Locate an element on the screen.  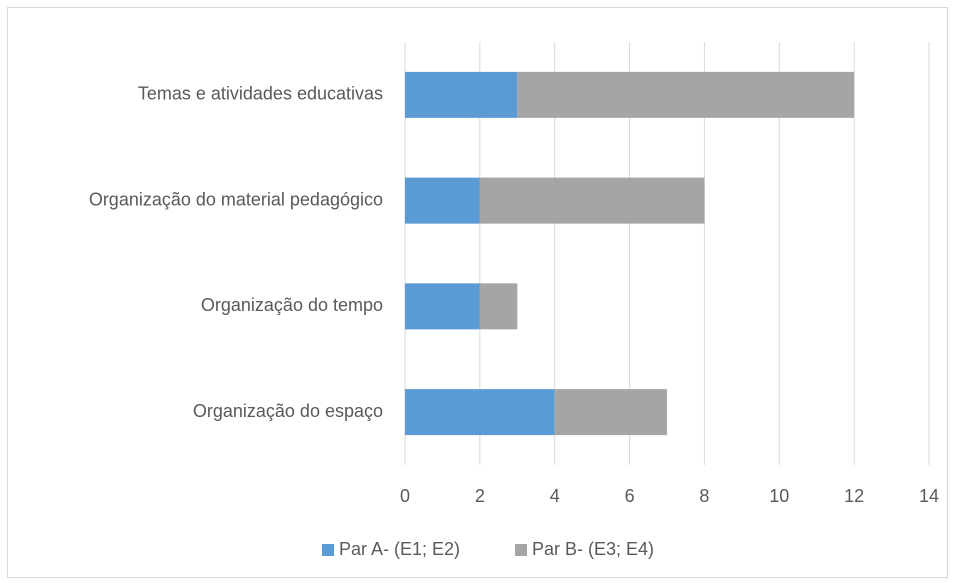
legend-label: Par A- (E1; E2) is located at coordinates (399, 549).